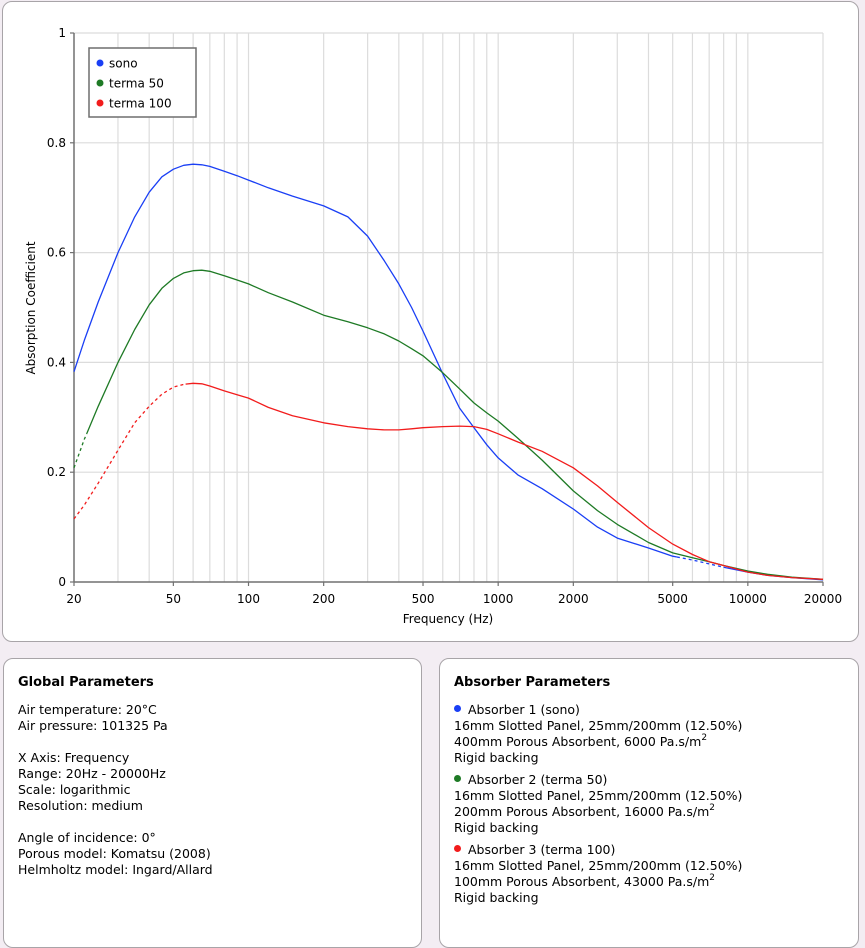 This screenshot has width=865, height=948. Describe the element at coordinates (62, 33) in the screenshot. I see `y-tick-label: 1` at that location.